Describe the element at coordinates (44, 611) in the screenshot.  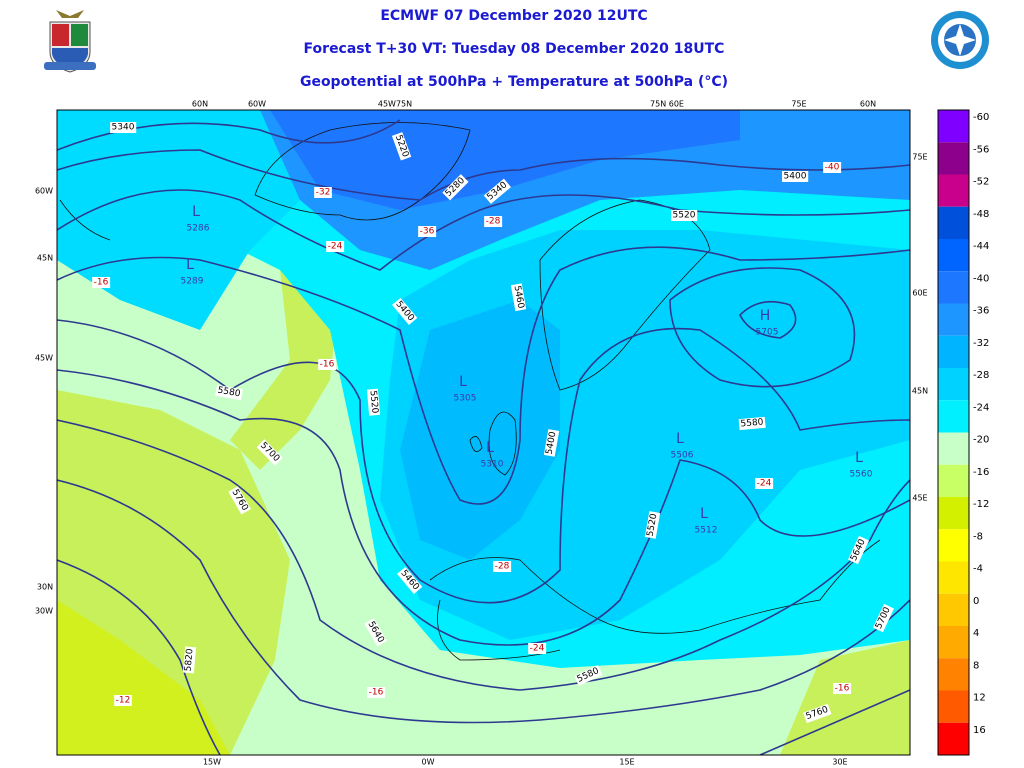
I see `coordinate-label: 30W` at that location.